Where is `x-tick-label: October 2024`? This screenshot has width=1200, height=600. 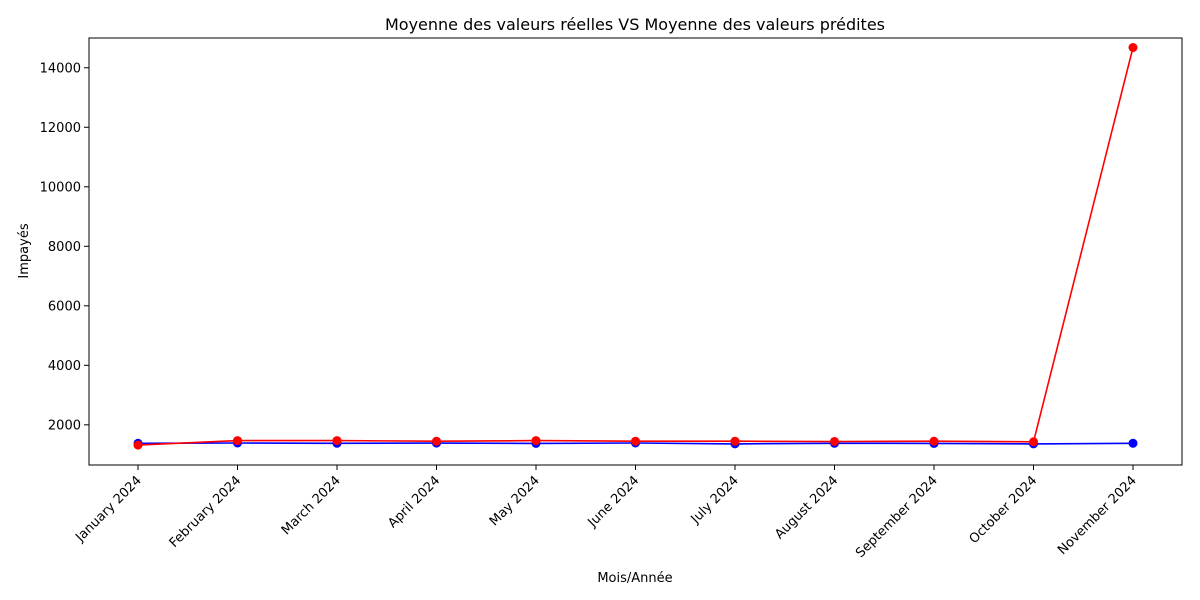 x-tick-label: October 2024 is located at coordinates (1004, 510).